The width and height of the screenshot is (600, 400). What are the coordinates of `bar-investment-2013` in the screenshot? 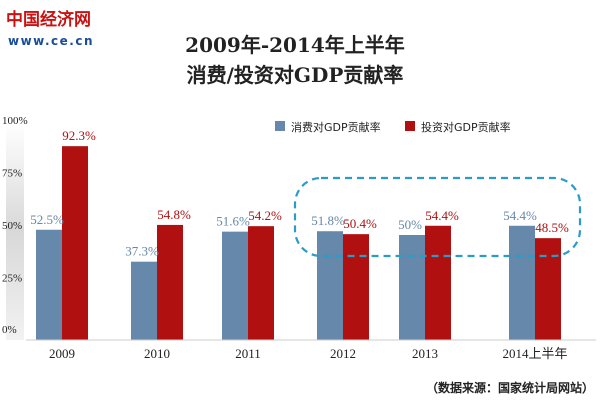 It's located at (438, 282).